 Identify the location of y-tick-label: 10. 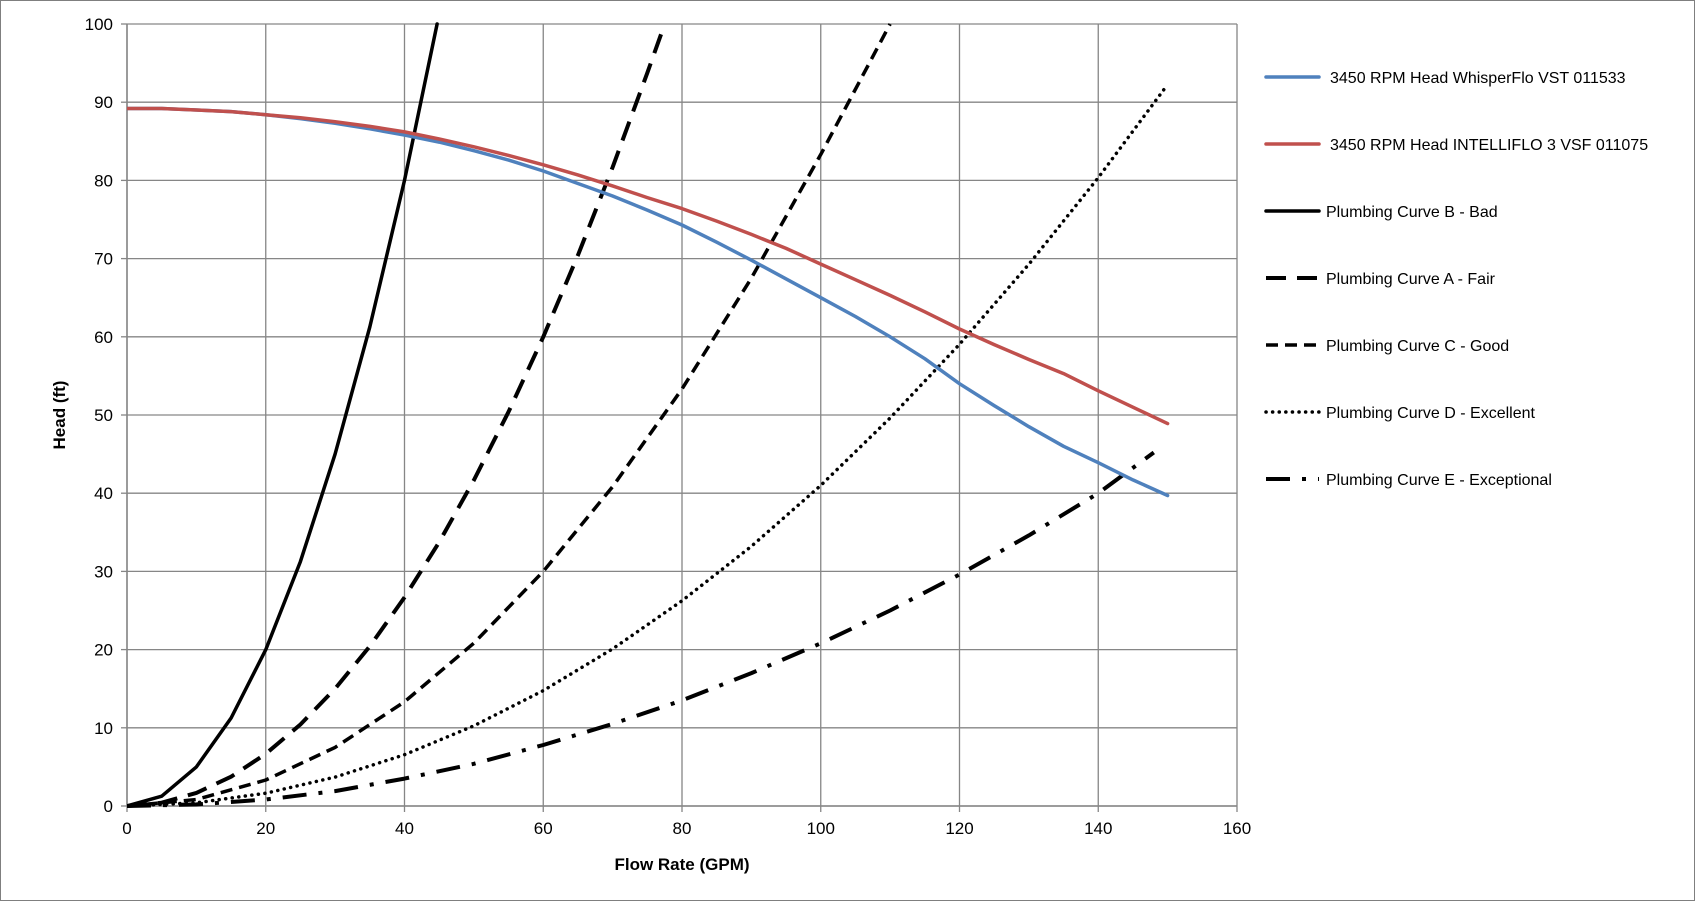
(103, 728).